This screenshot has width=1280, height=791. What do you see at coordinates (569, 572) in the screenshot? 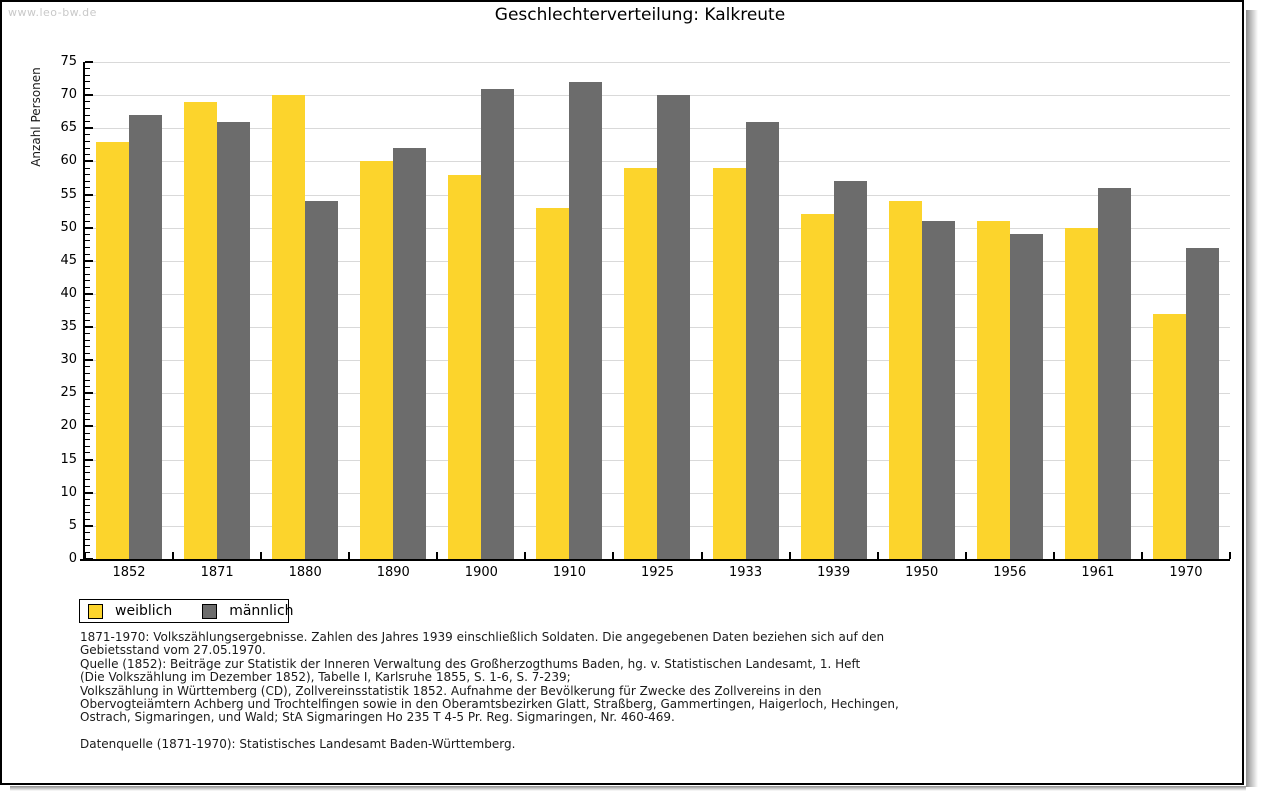
I see `x-tick-label-1910: 1910` at bounding box center [569, 572].